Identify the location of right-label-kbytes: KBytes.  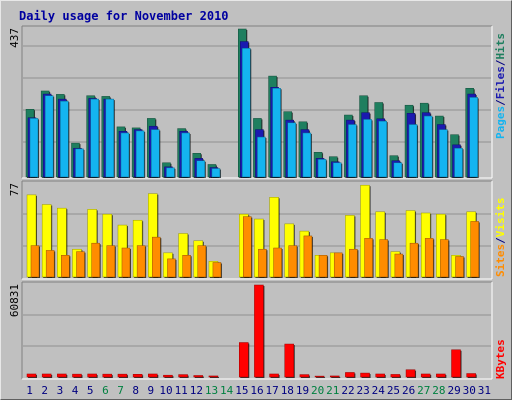
(500, 359).